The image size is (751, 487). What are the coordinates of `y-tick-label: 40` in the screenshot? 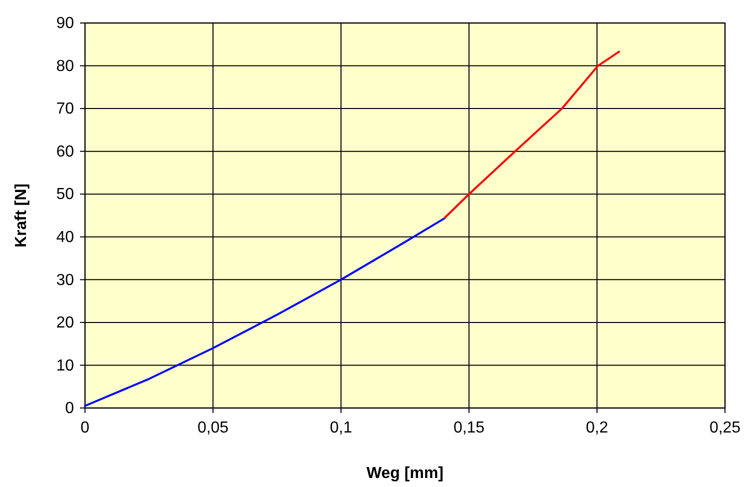 It's located at (65, 237).